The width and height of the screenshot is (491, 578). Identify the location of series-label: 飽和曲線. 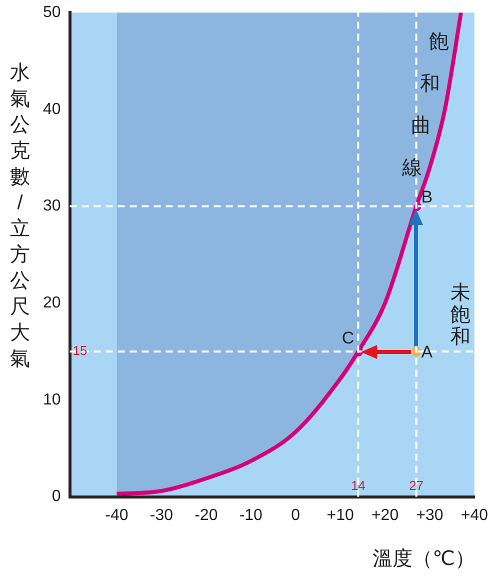
(425, 105).